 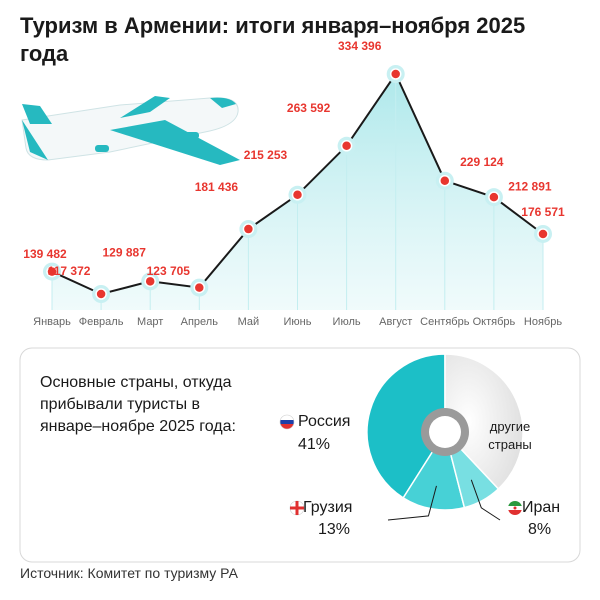 I want to click on value-label: 129 887, so click(x=125, y=252).